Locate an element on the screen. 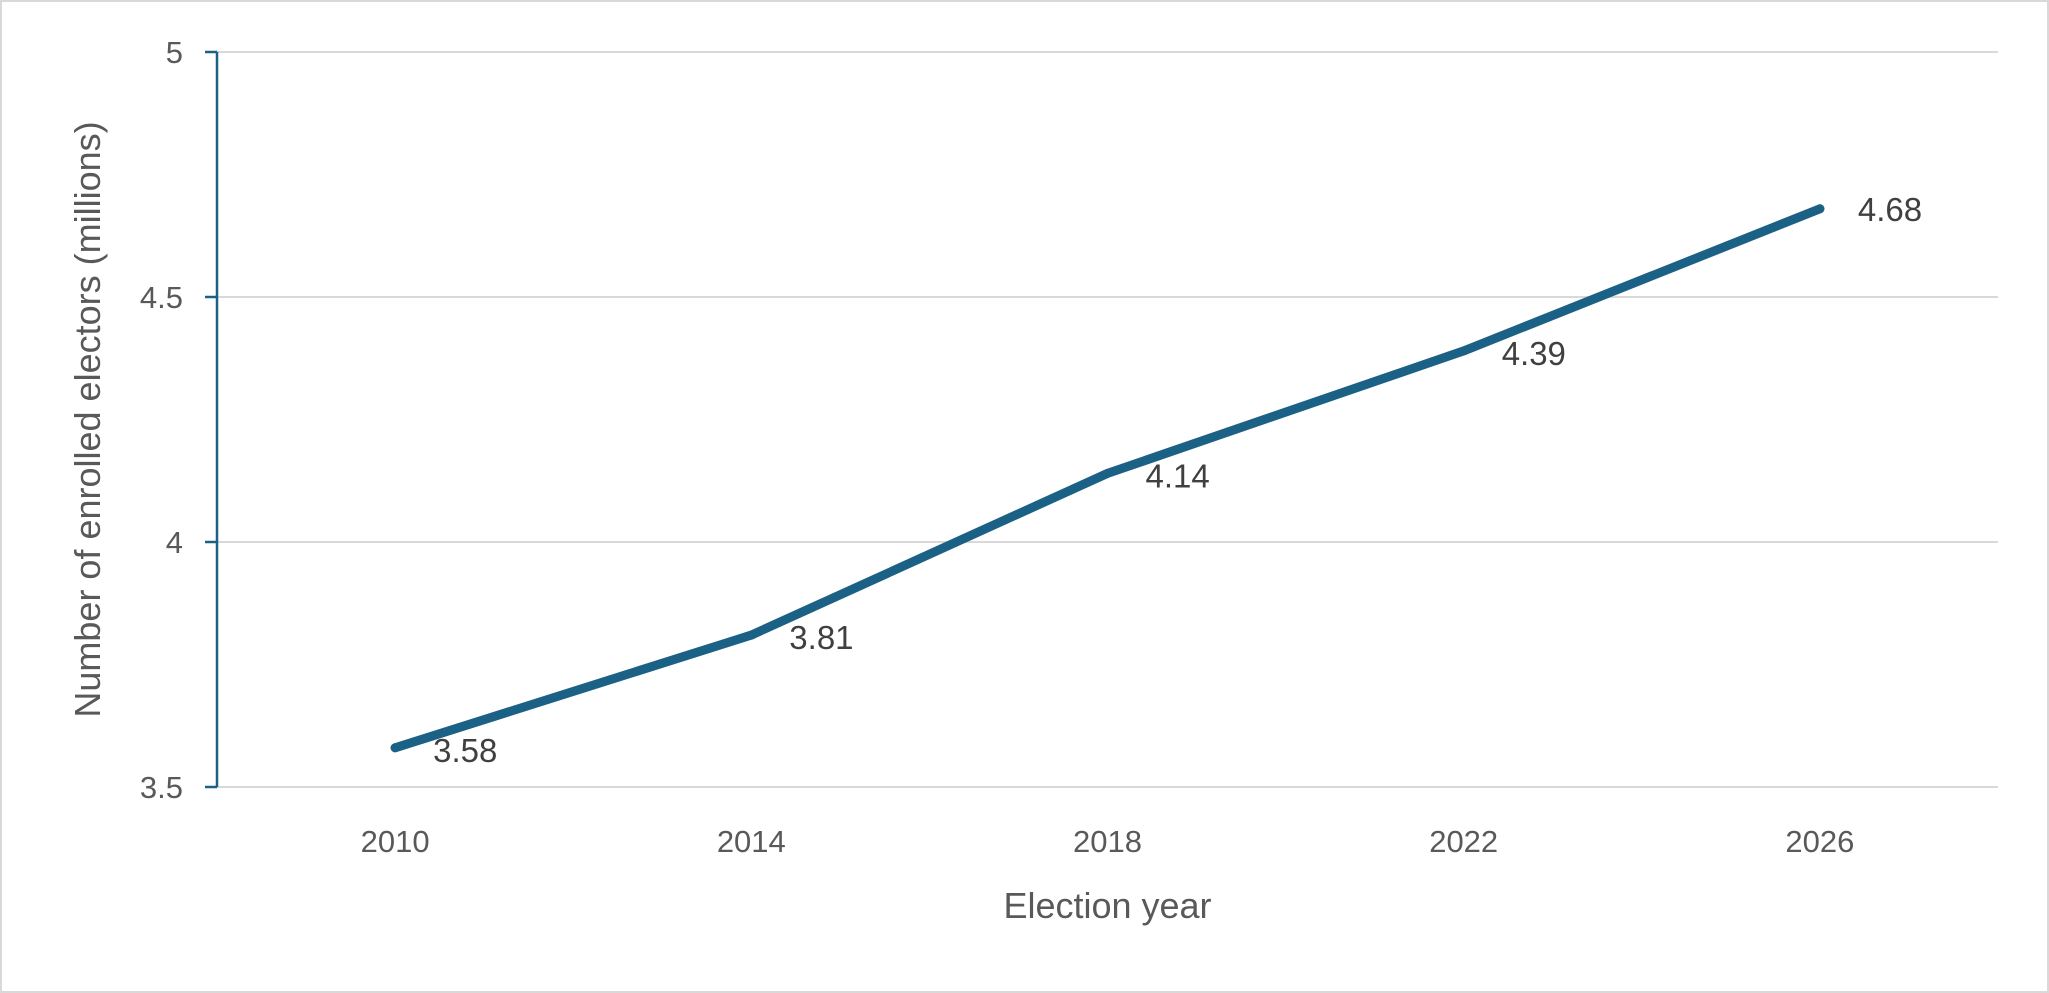 The height and width of the screenshot is (993, 2049). data-label: 4.68 is located at coordinates (1890, 209).